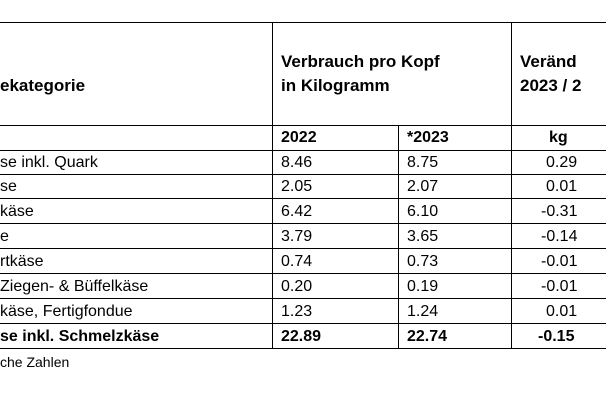  I want to click on row-2023: 8.75, so click(423, 162).